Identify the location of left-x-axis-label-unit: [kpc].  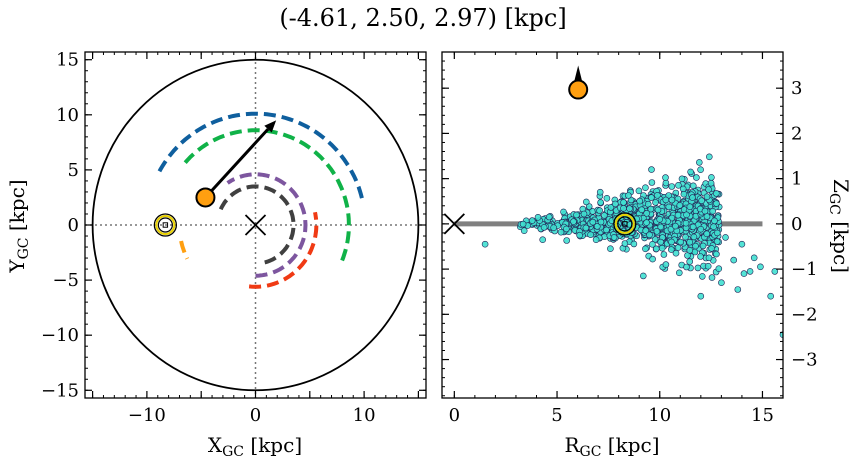
(273, 445).